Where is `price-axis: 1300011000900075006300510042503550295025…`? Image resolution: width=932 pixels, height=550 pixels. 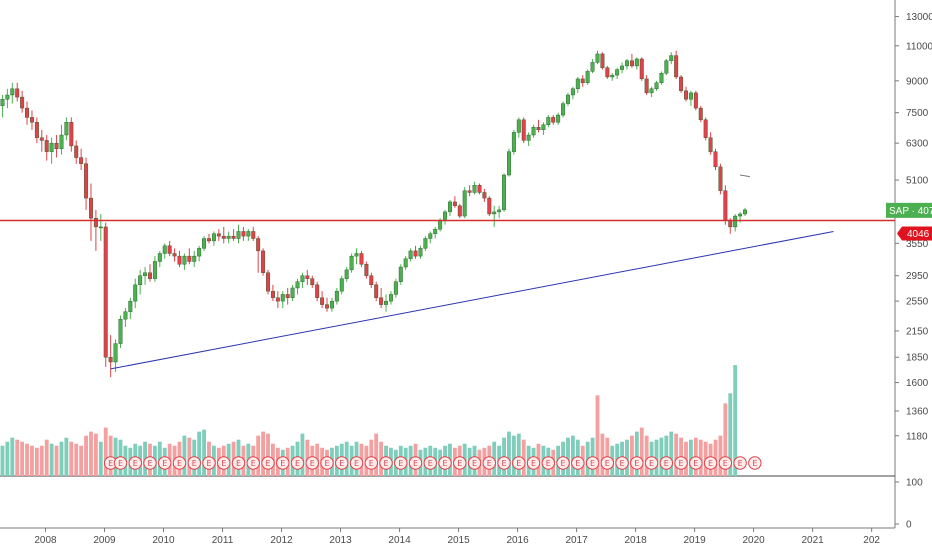
price-axis: 1300011000900075006300510042503550295025… is located at coordinates (913, 264).